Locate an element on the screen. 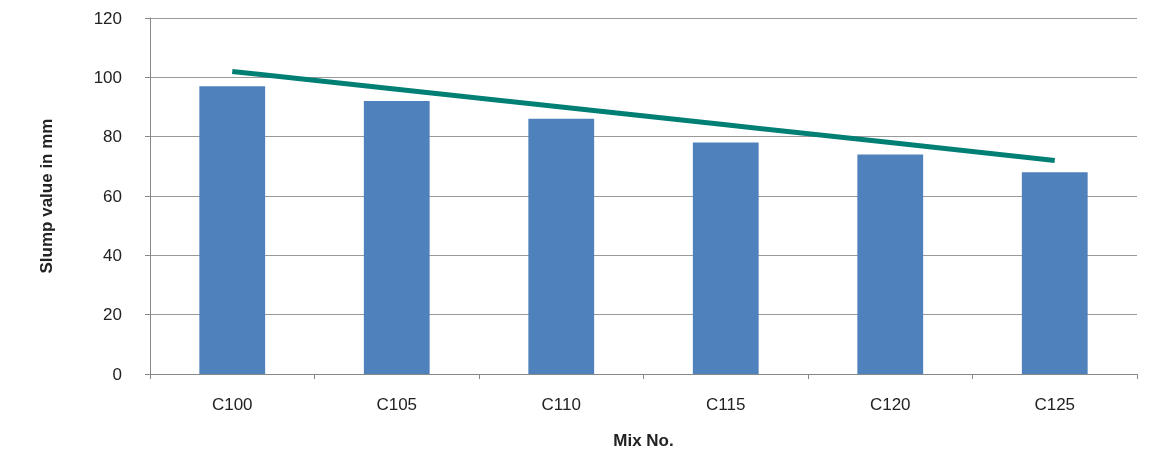  y-tick-label: 120 is located at coordinates (107, 18).